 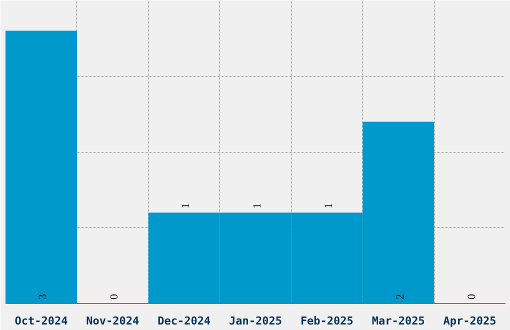 What do you see at coordinates (400, 297) in the screenshot?
I see `data-label: 2` at bounding box center [400, 297].